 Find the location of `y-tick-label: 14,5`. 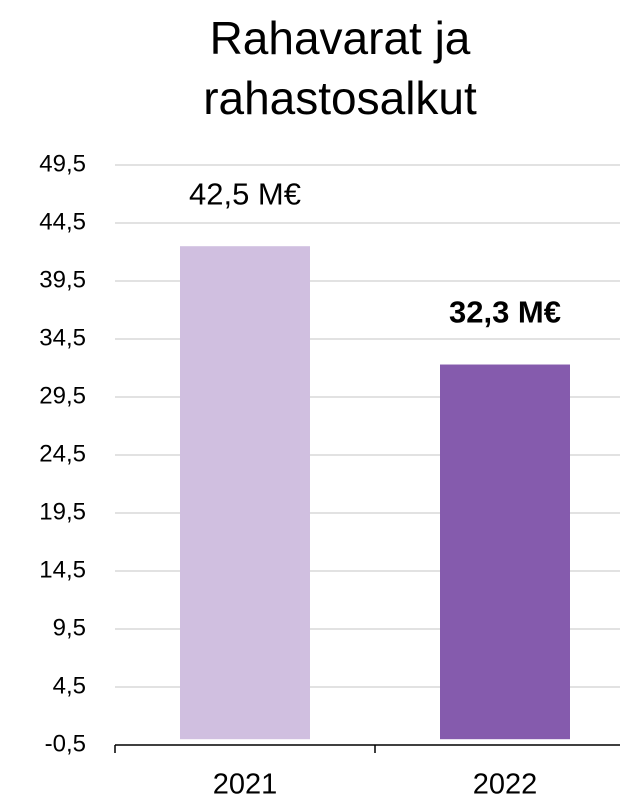

y-tick-label: 14,5 is located at coordinates (62, 569).